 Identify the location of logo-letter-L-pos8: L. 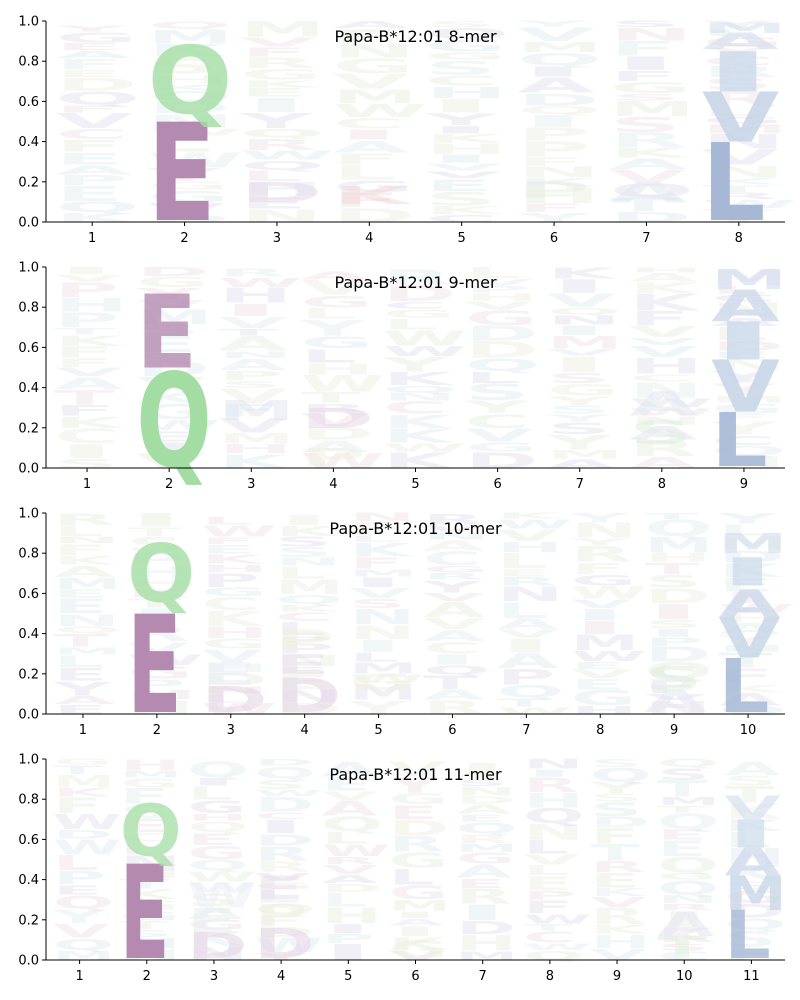
(734, 184).